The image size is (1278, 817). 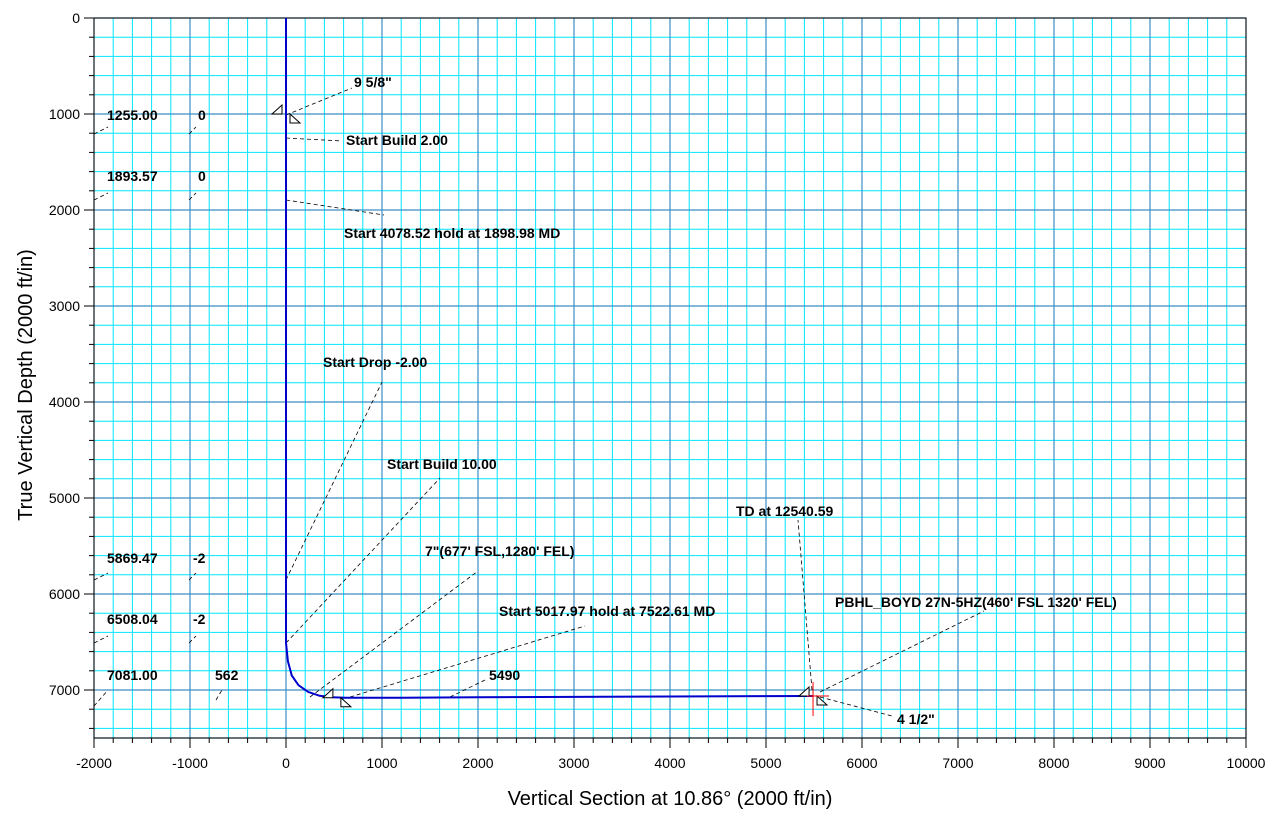 What do you see at coordinates (132, 115) in the screenshot?
I see `table-tvd: 1255.00` at bounding box center [132, 115].